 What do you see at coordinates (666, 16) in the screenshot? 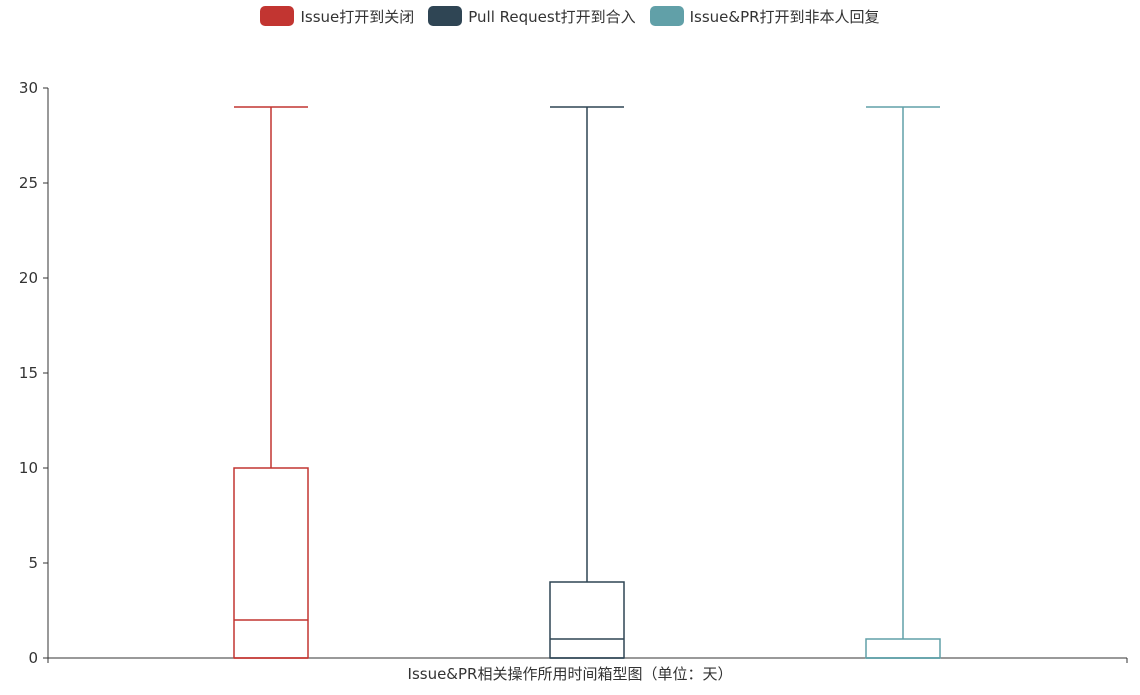
I see `legend-swatch-first-reply` at bounding box center [666, 16].